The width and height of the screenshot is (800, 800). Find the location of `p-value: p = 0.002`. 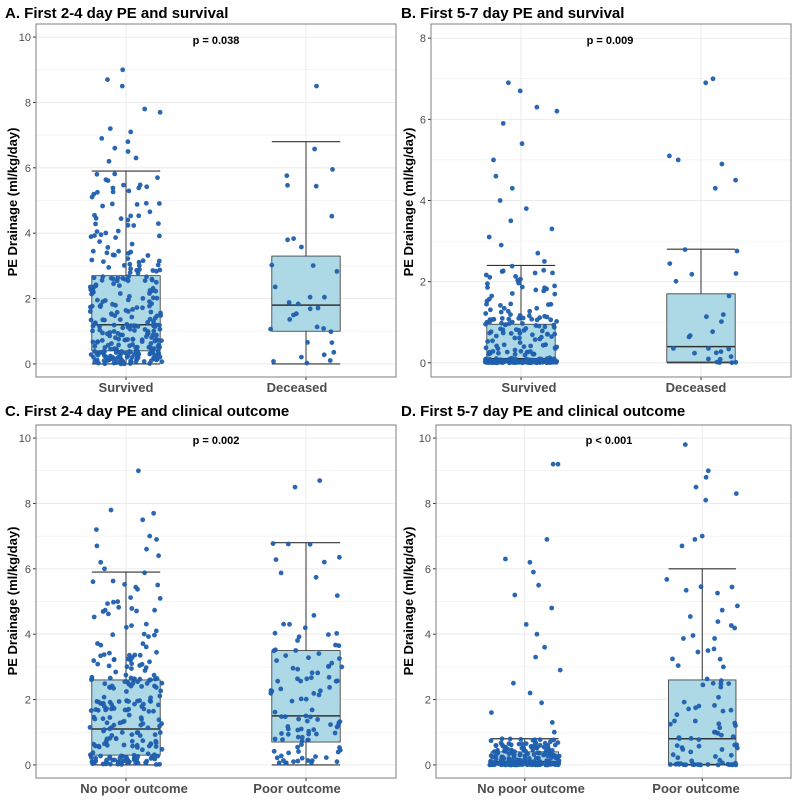

p-value: p = 0.002 is located at coordinates (216, 441).